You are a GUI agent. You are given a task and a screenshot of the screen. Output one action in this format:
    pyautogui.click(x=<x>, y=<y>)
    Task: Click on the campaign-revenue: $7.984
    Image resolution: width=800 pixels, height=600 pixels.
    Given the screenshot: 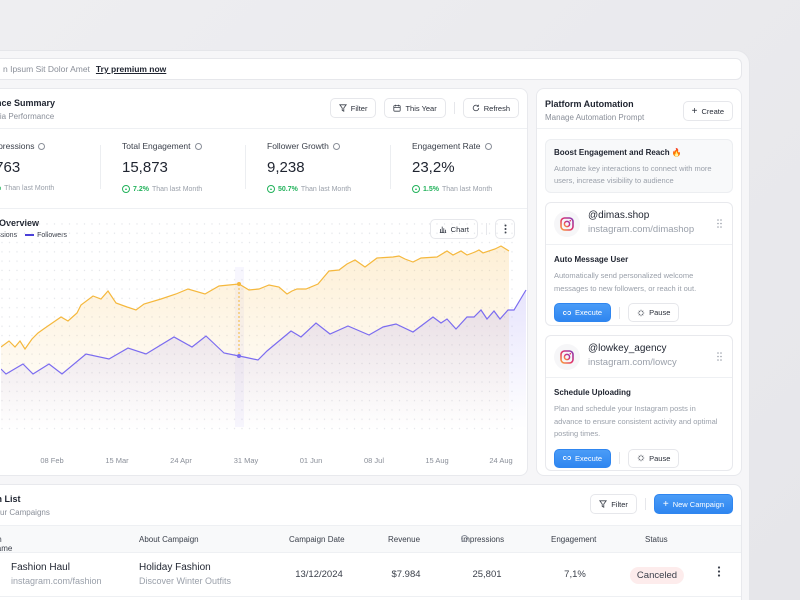 What is the action you would take?
    pyautogui.click(x=406, y=574)
    